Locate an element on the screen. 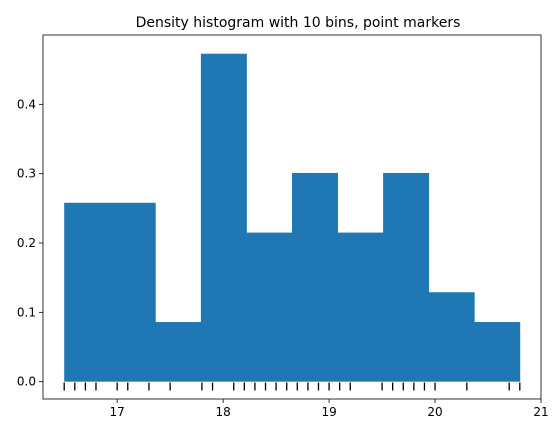  y-tick-label-5: 0.4 is located at coordinates (26, 104).